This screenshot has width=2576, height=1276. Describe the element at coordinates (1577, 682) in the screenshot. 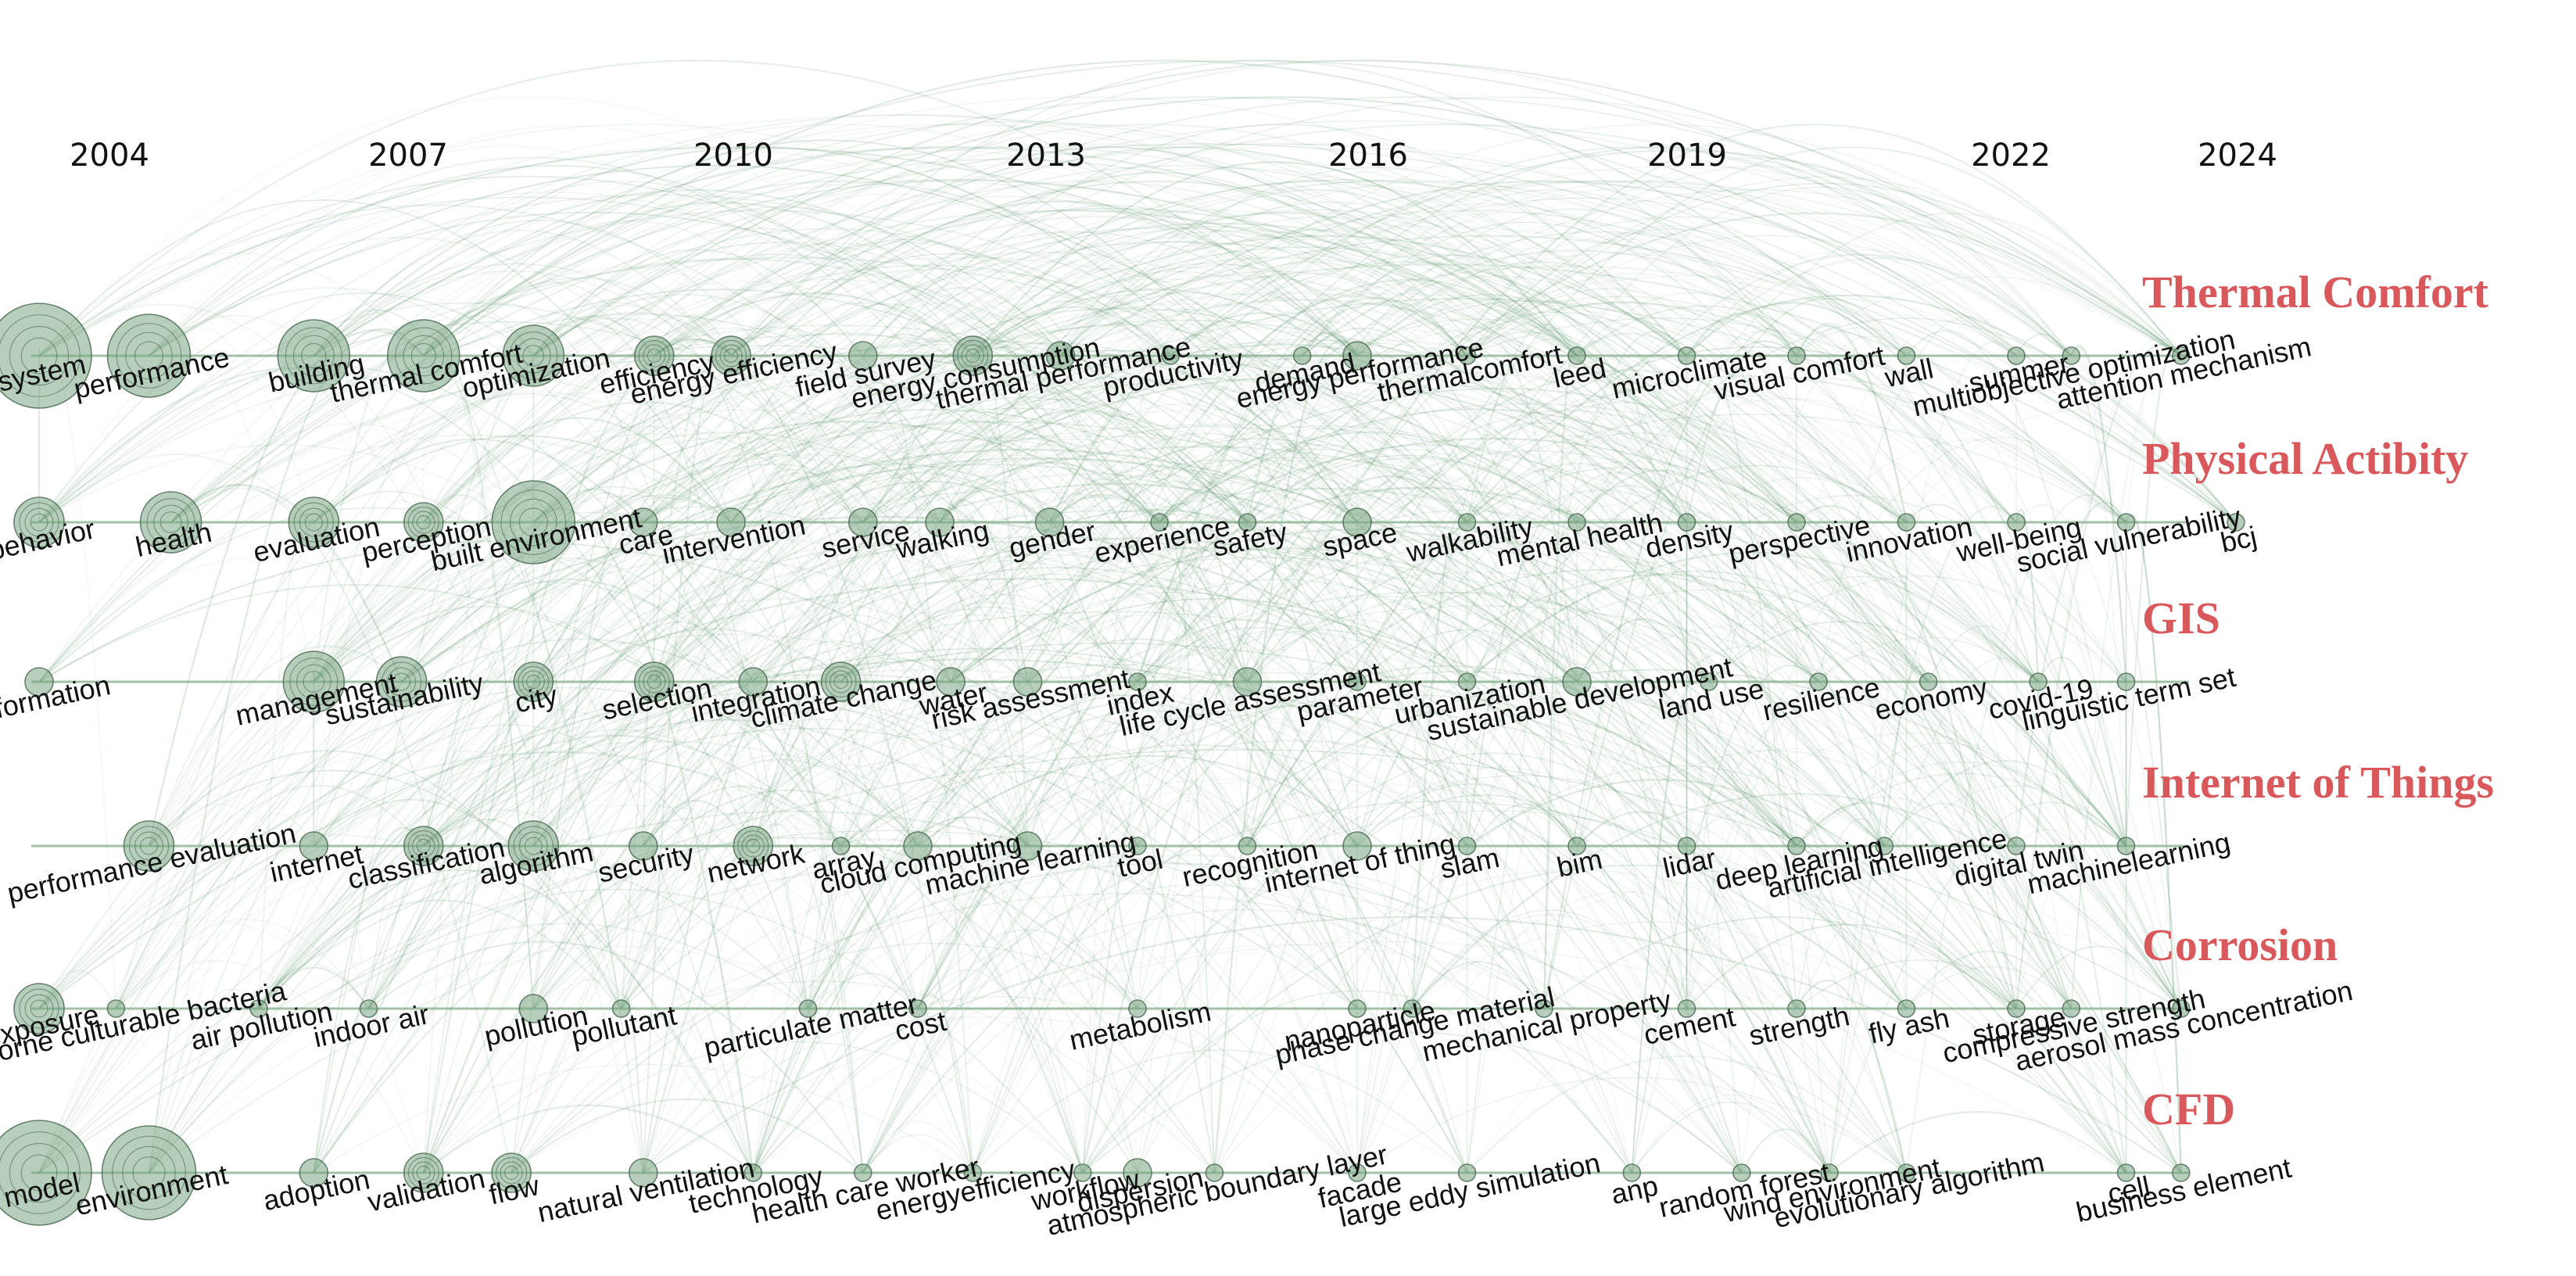

I see `node-sustainable-development` at that location.